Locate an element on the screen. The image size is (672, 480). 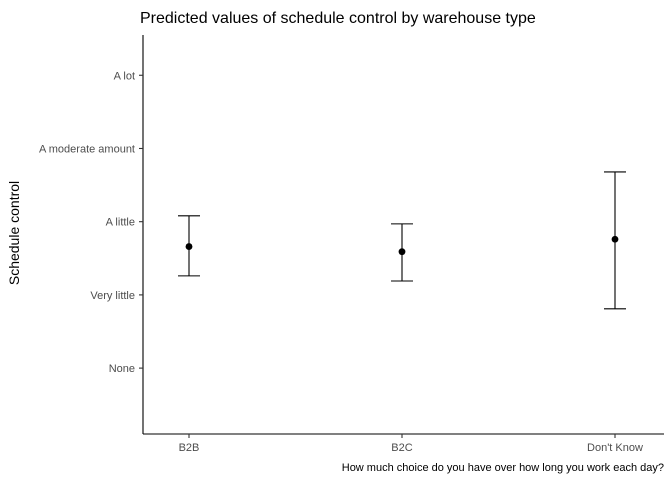
y-tick-label: A little is located at coordinates (120, 223).